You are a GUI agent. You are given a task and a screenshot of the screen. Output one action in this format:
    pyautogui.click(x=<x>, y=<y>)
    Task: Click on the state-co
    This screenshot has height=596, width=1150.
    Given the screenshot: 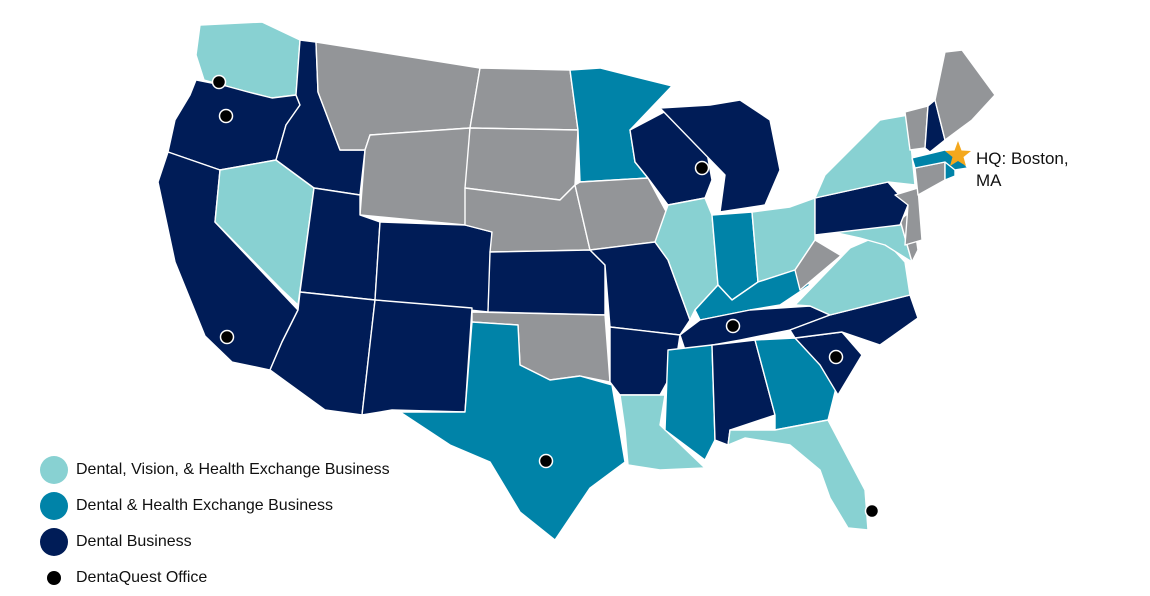 What is the action you would take?
    pyautogui.click(x=433, y=267)
    